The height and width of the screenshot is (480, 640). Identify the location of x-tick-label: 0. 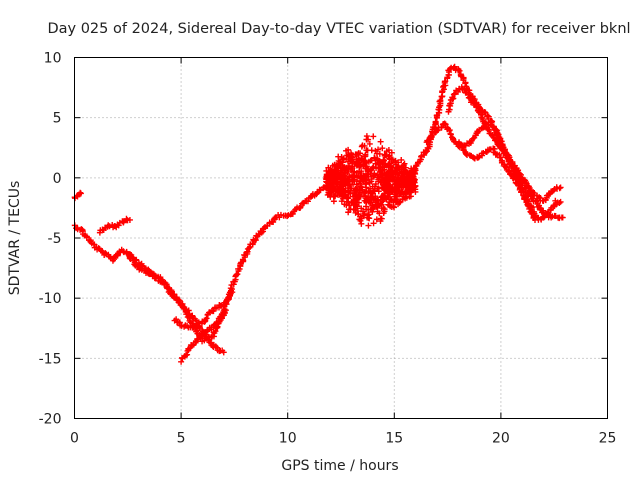
(74, 439).